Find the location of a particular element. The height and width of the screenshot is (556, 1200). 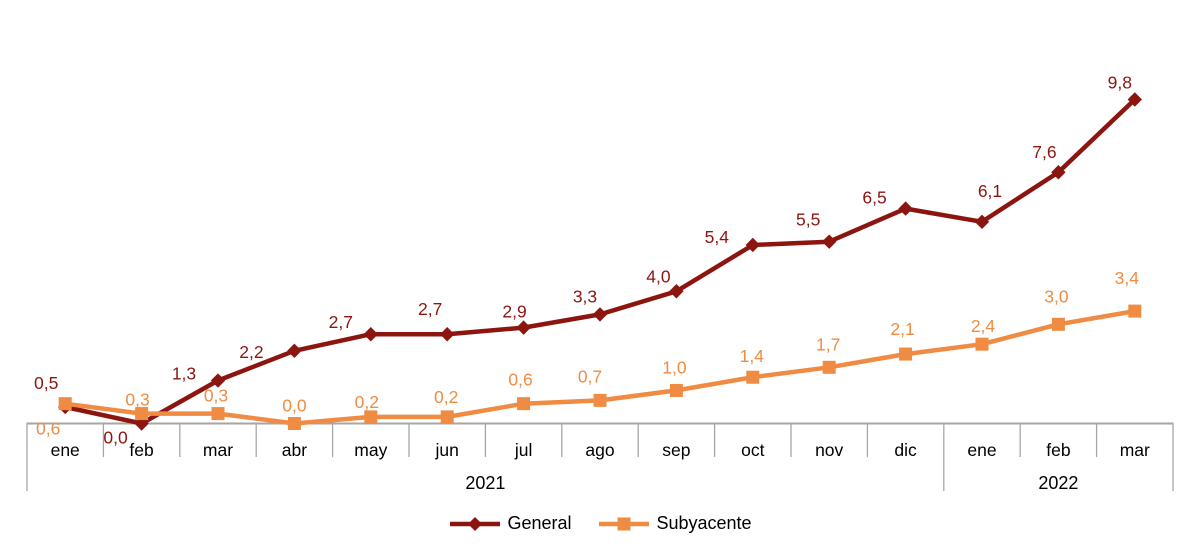

general-value-label-mar: 1,3 is located at coordinates (184, 374).